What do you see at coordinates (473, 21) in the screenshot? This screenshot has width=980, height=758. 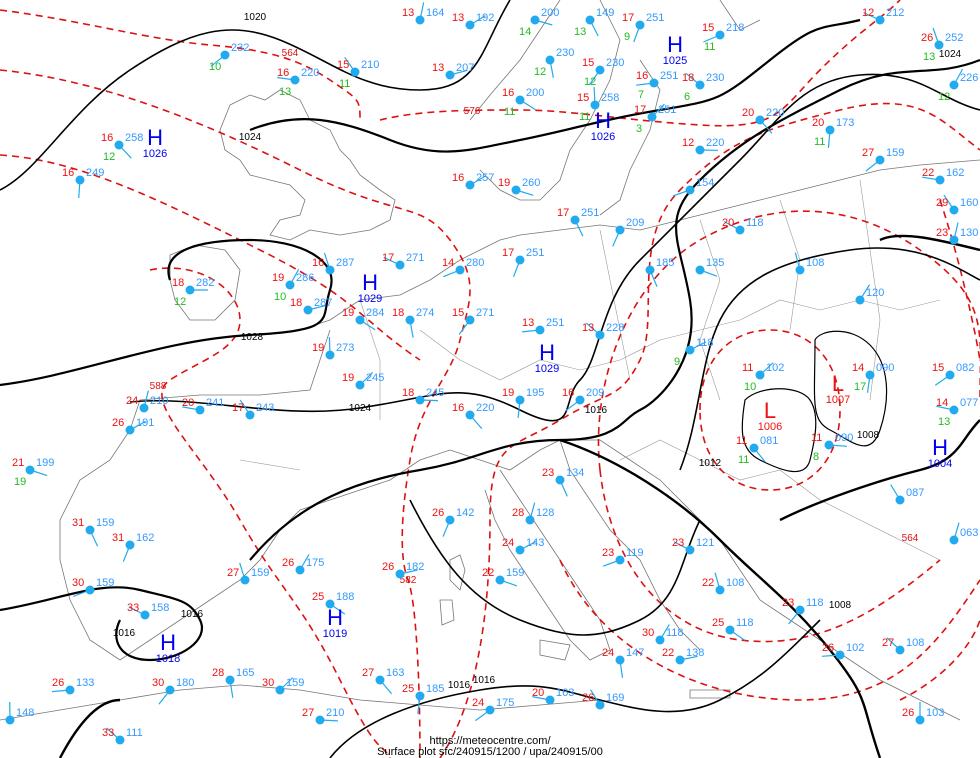 I see `station-plot: 13 192` at bounding box center [473, 21].